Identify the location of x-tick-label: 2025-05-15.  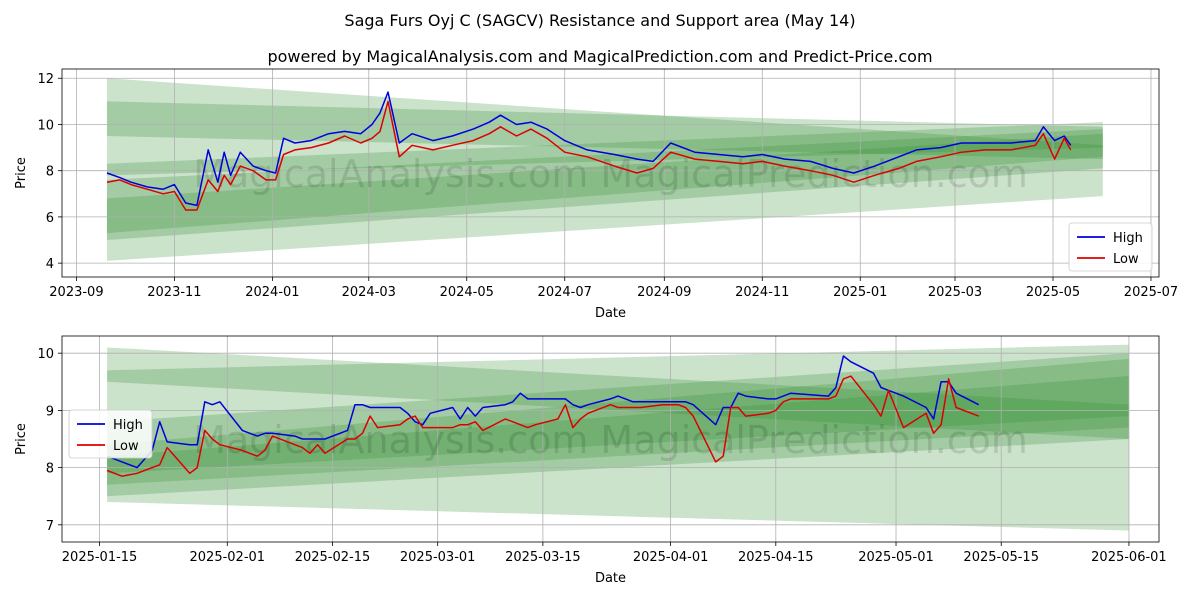
(1001, 557).